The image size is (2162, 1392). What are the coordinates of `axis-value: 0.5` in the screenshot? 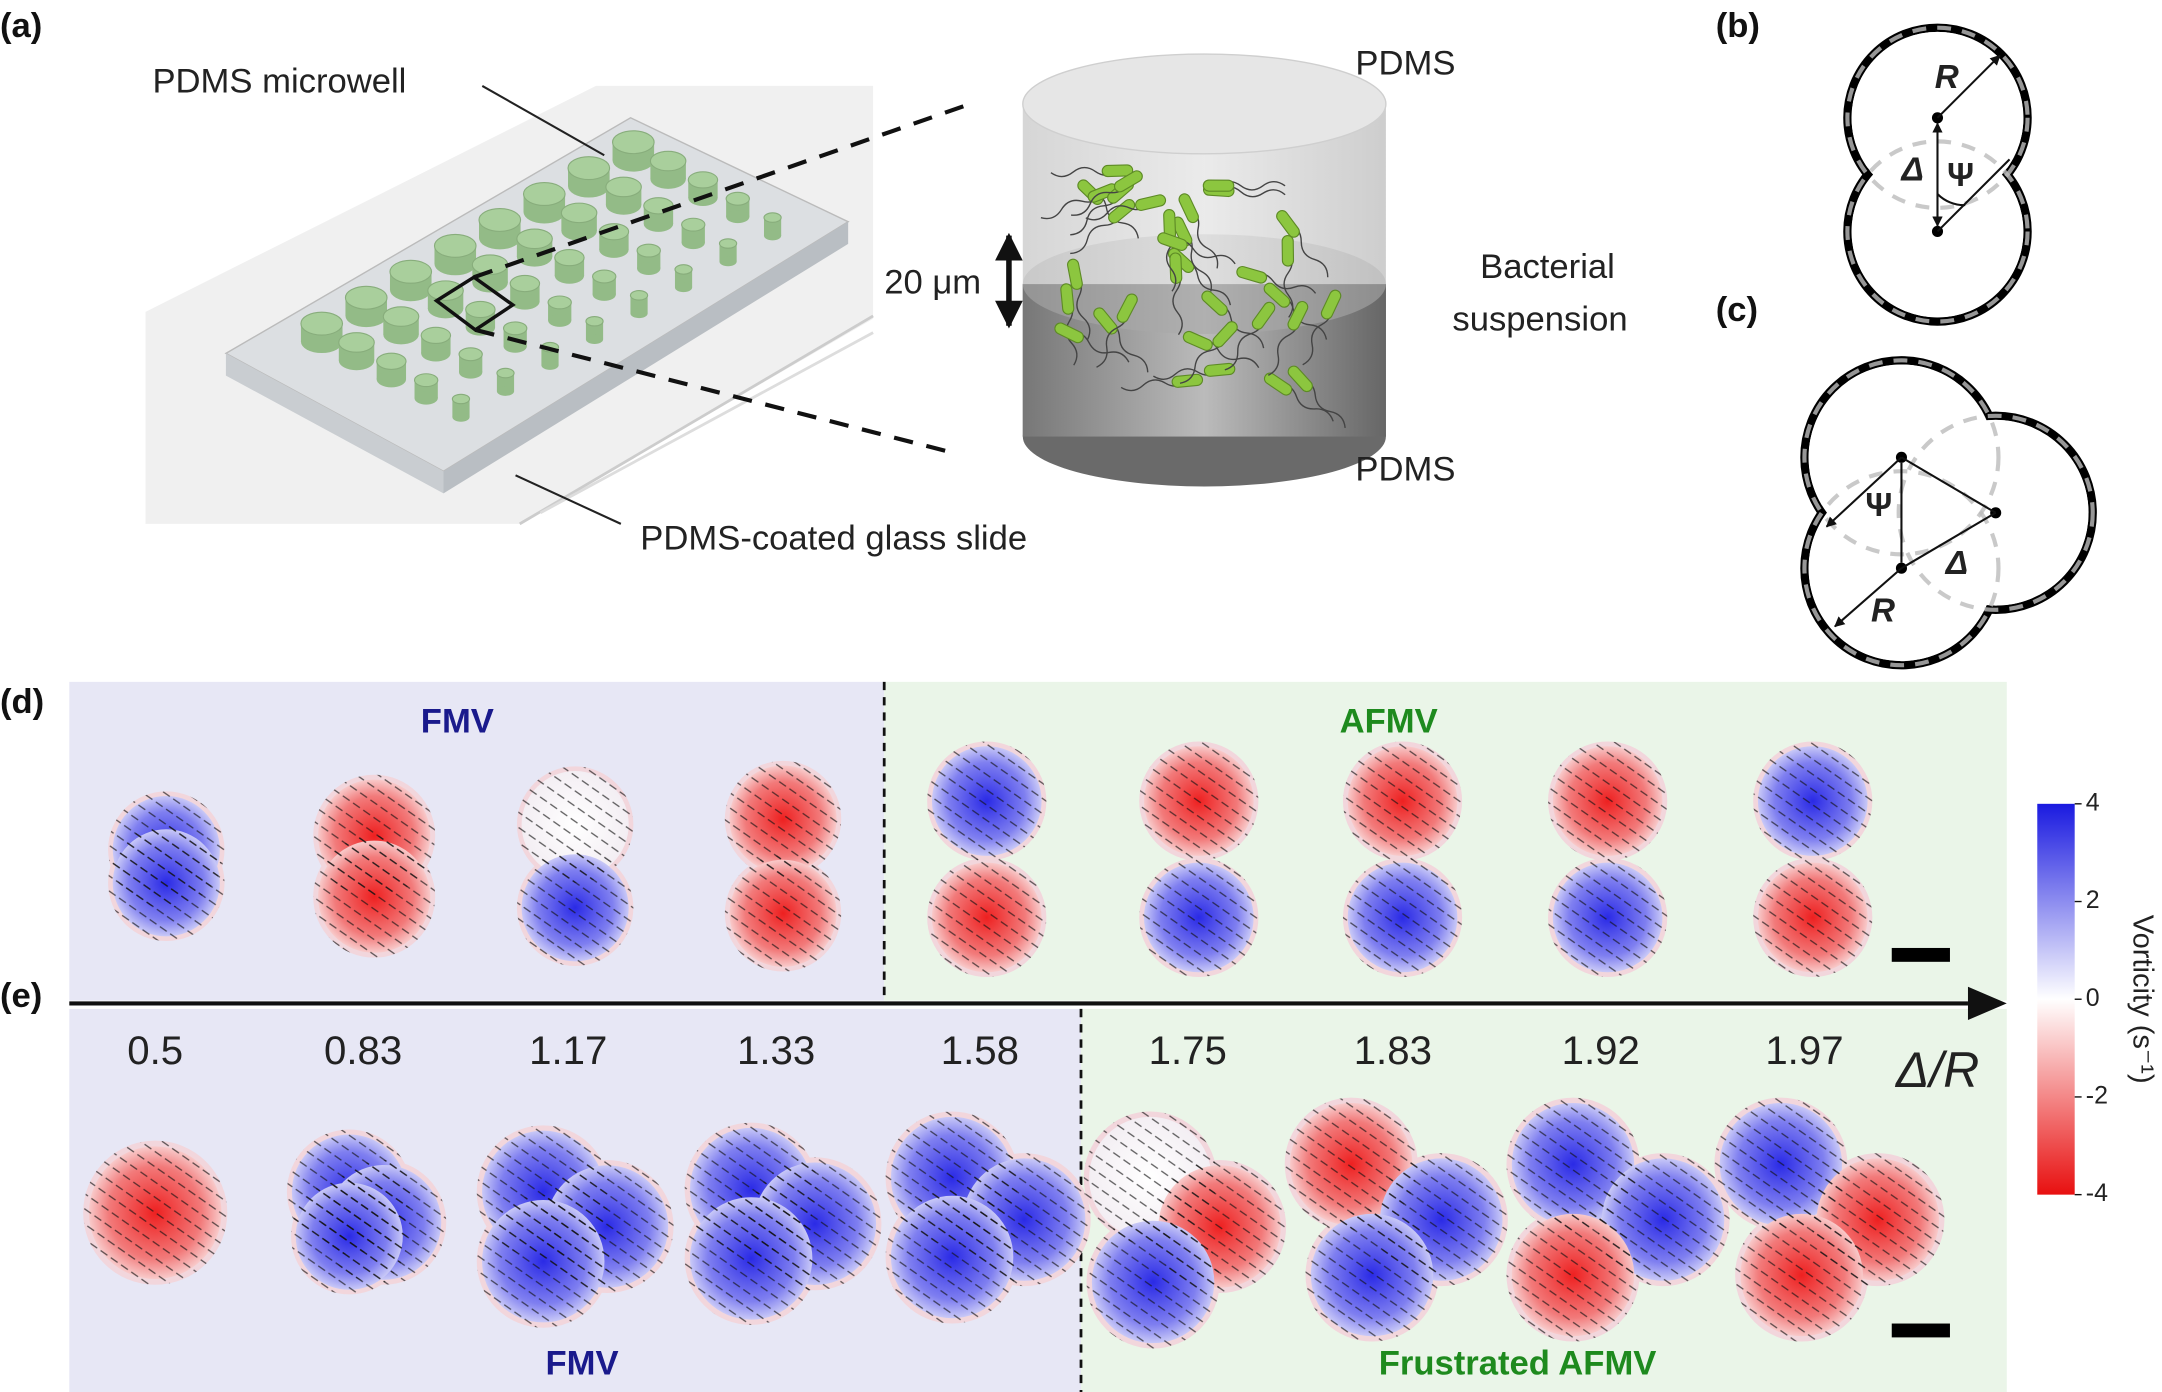 It's located at (155, 1050).